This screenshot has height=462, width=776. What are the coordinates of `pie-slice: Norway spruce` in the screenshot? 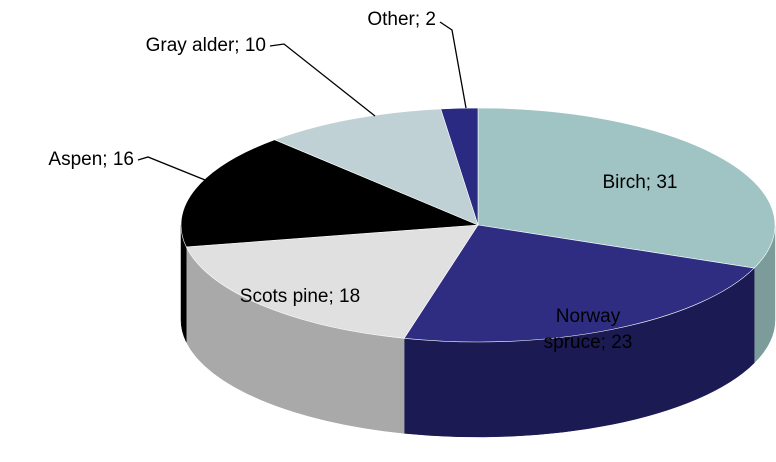 It's located at (579, 283).